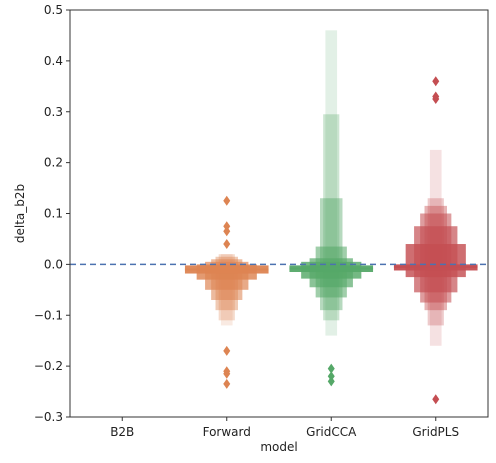 This screenshot has width=496, height=463. I want to click on y-tick-label: 0.3, so click(53, 112).